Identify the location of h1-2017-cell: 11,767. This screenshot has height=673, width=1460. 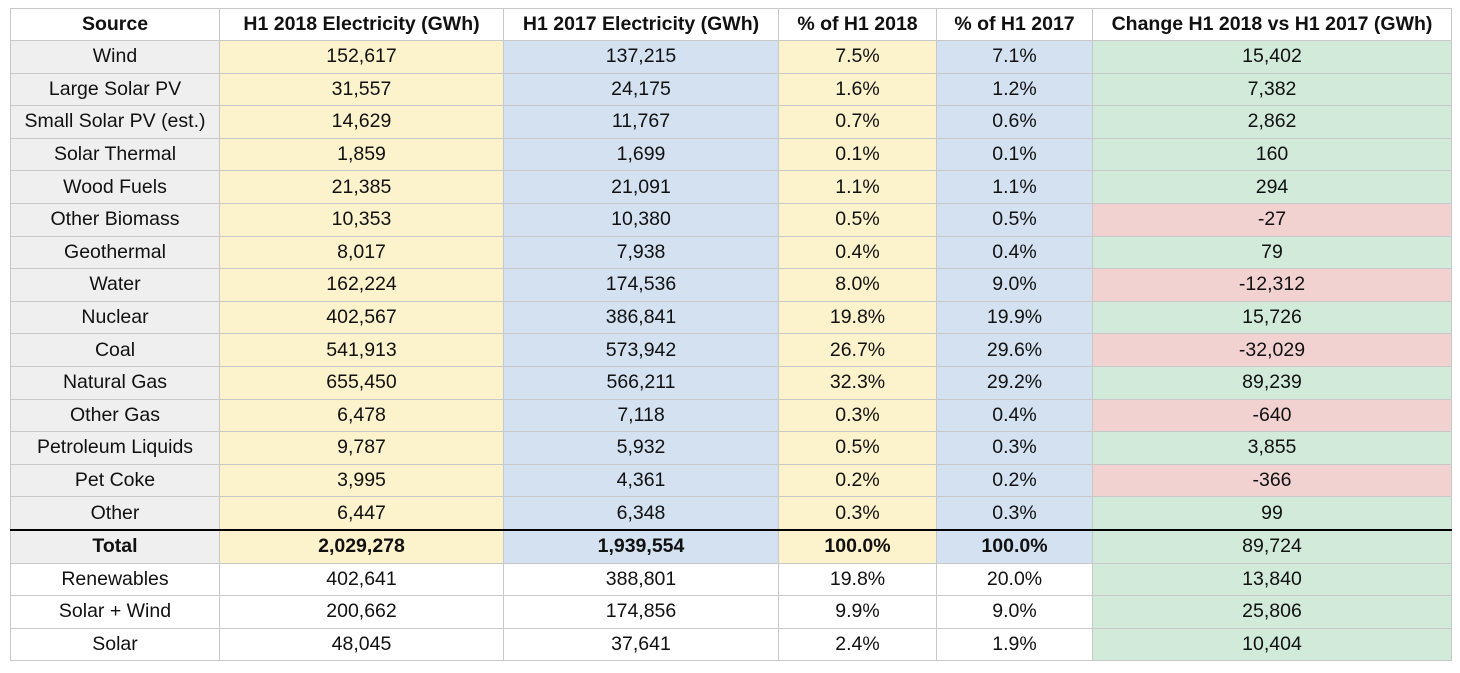
(641, 122).